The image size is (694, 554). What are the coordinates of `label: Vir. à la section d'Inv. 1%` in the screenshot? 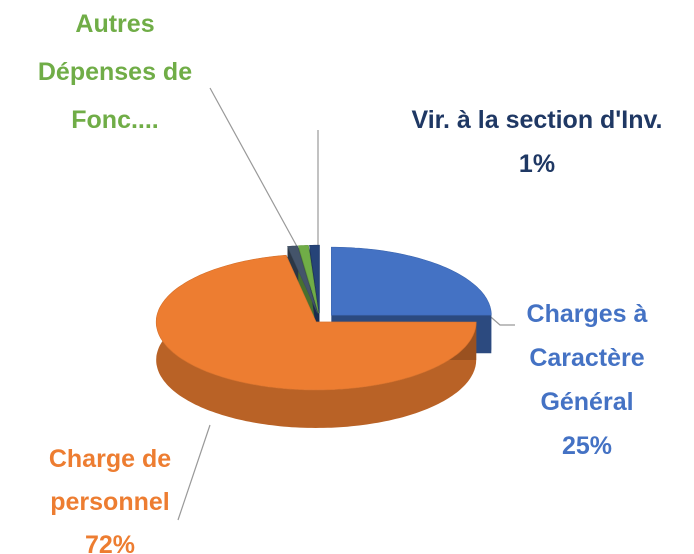 It's located at (537, 142).